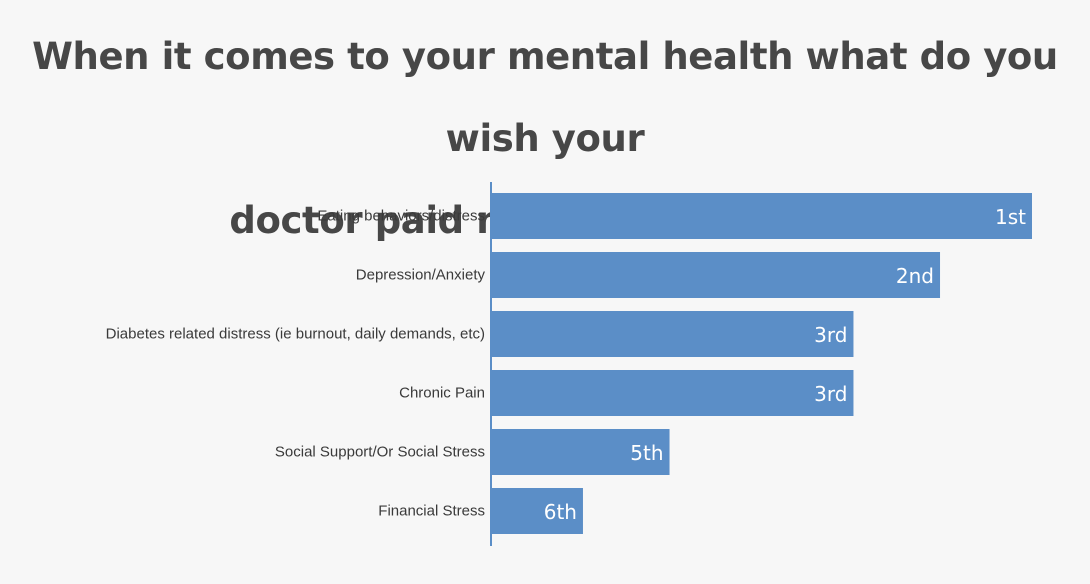  What do you see at coordinates (560, 512) in the screenshot?
I see `data-label-6: 6th` at bounding box center [560, 512].